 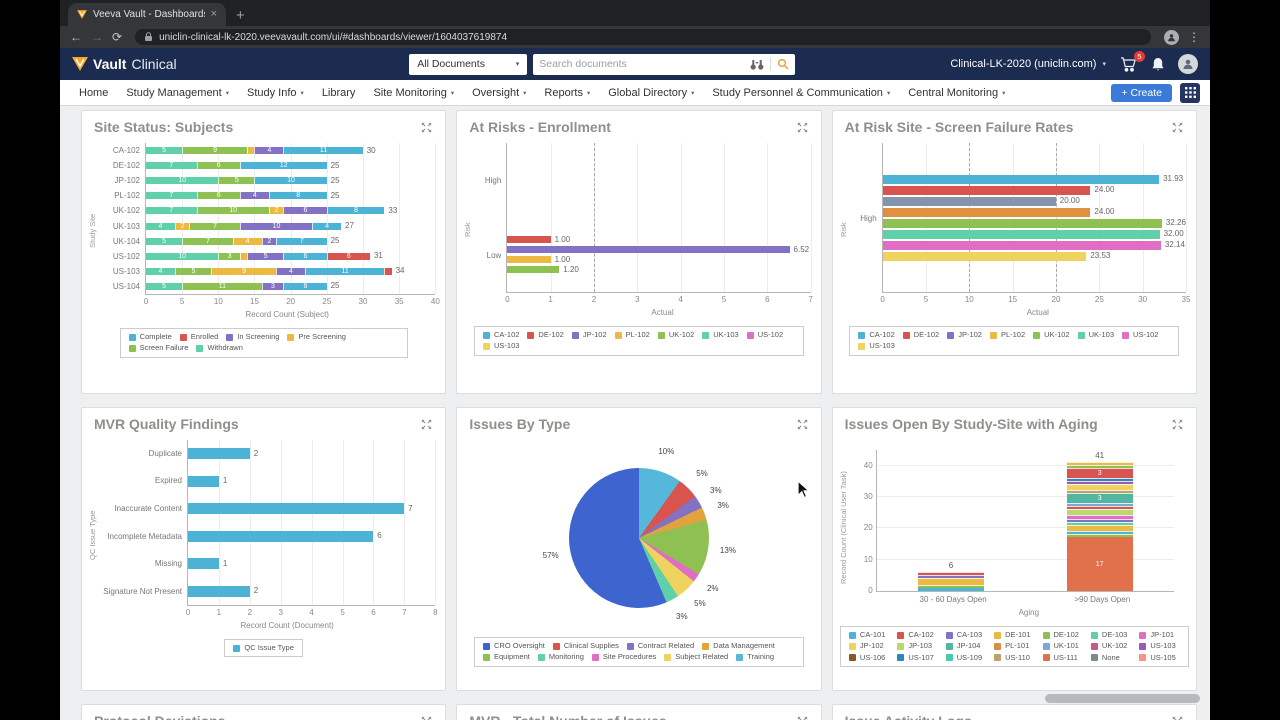 I want to click on legend-item: Screen Failure, so click(x=158, y=348).